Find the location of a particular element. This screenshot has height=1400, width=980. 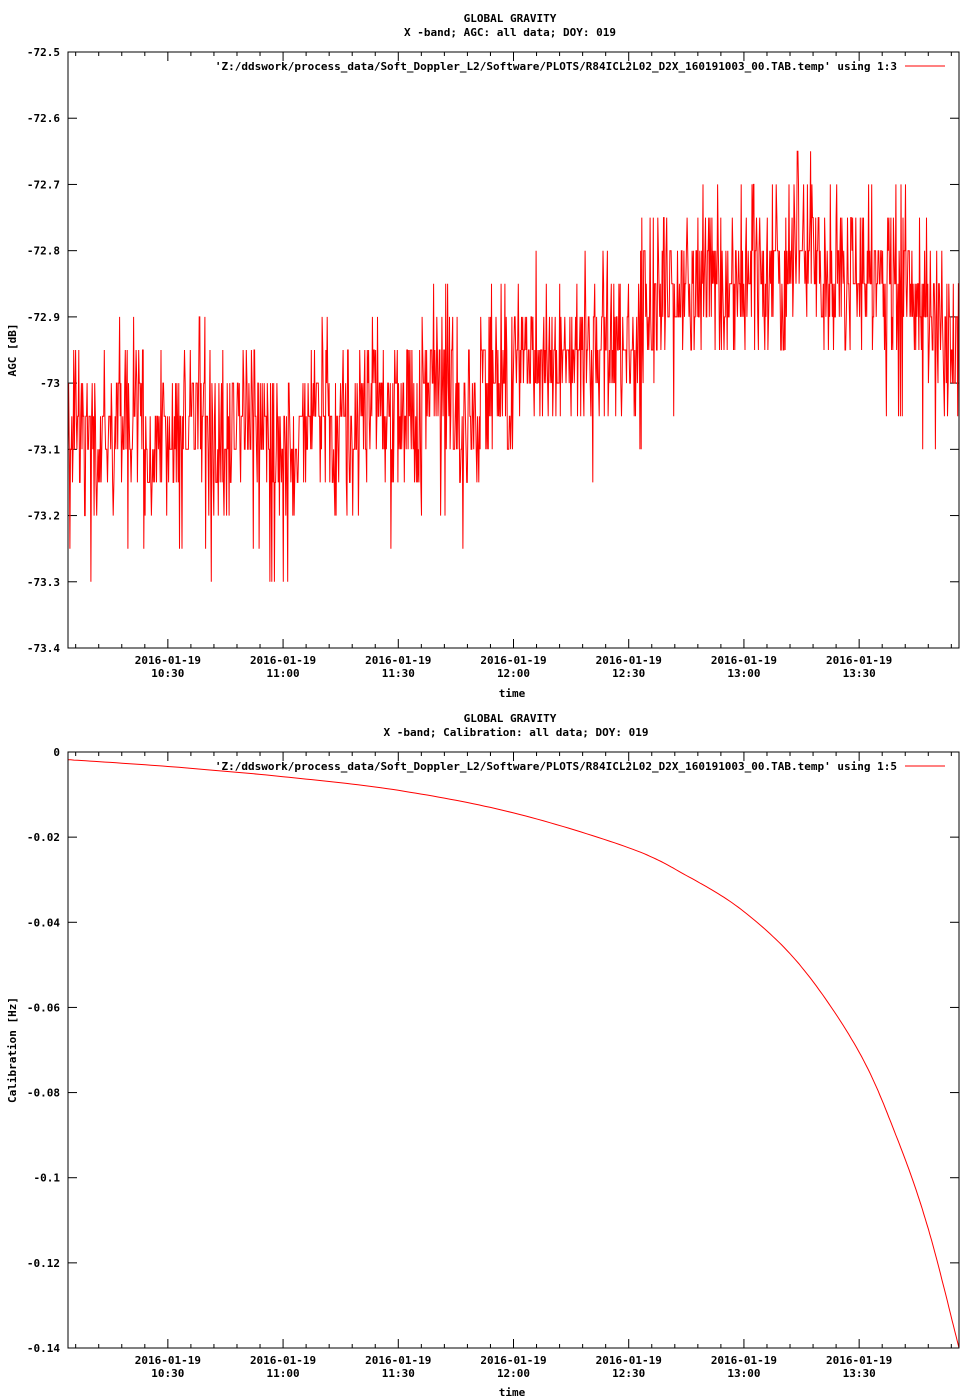

y-tick-label: -73.1 is located at coordinates (43, 449).